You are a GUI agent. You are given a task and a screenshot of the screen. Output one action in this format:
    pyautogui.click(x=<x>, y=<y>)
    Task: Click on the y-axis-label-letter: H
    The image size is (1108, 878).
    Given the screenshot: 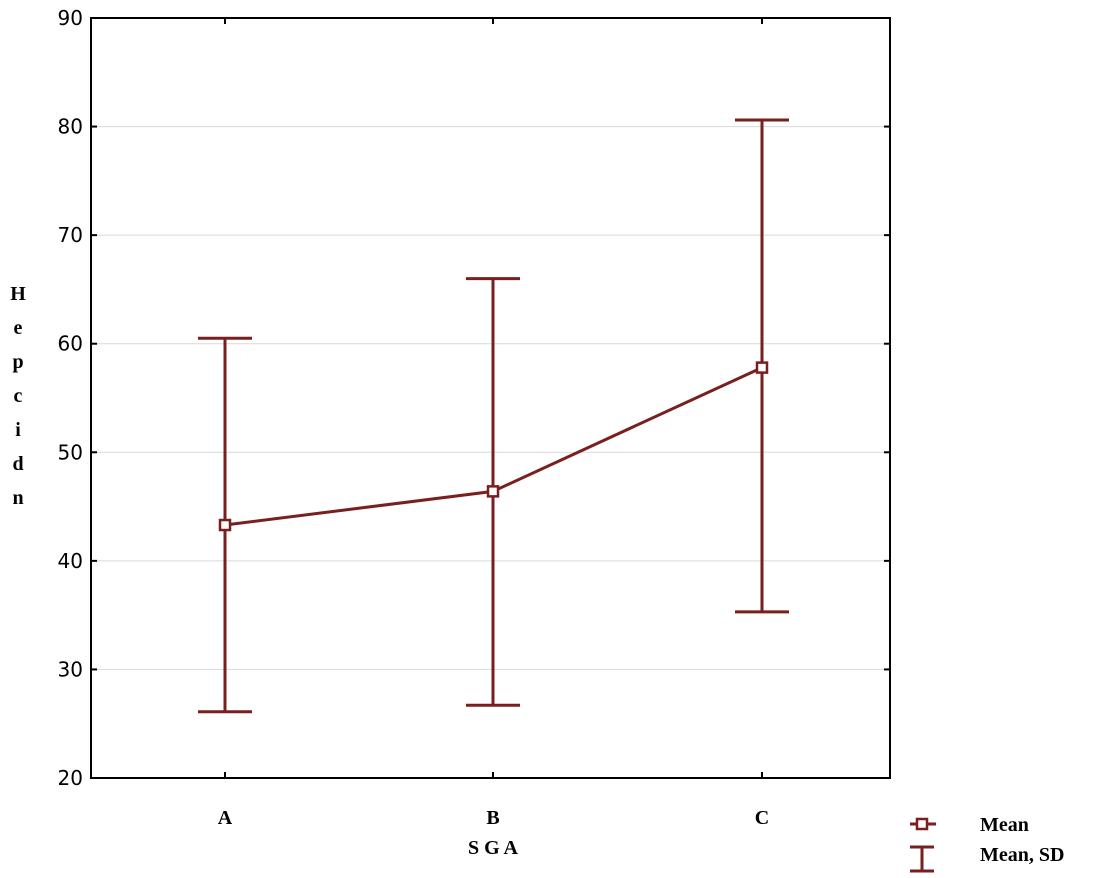 What is the action you would take?
    pyautogui.click(x=18, y=294)
    